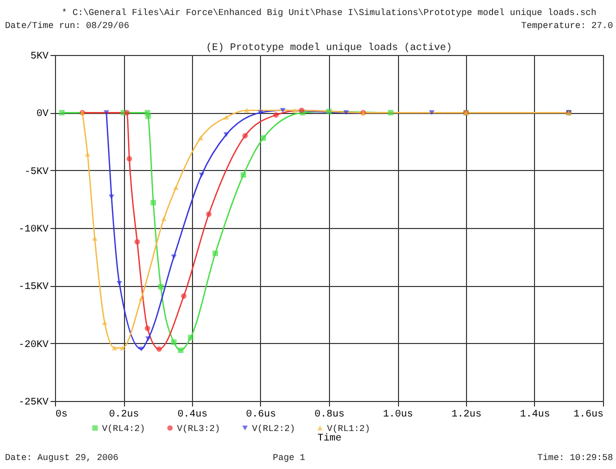 Image resolution: width=616 pixels, height=469 pixels. I want to click on y-tick-label: -15KV, so click(33, 288).